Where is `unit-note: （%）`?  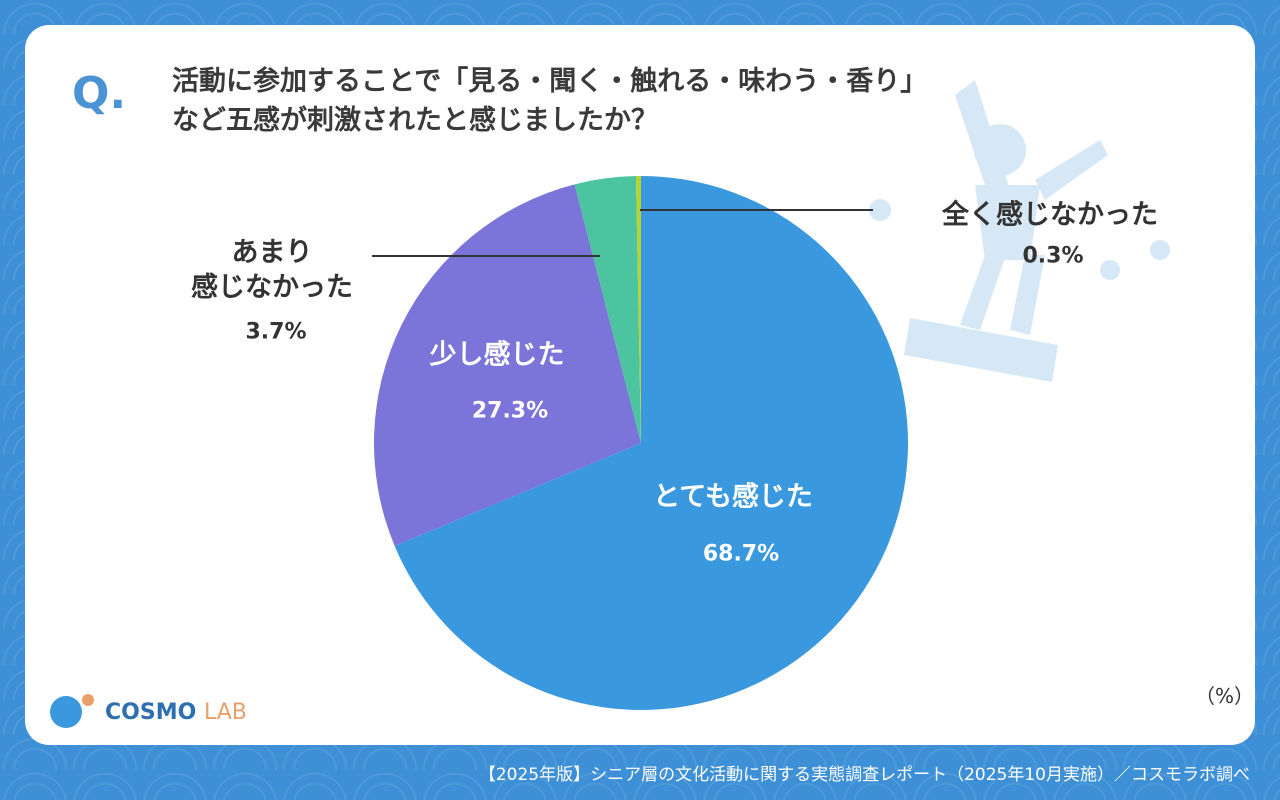
unit-note: （%） is located at coordinates (1225, 696).